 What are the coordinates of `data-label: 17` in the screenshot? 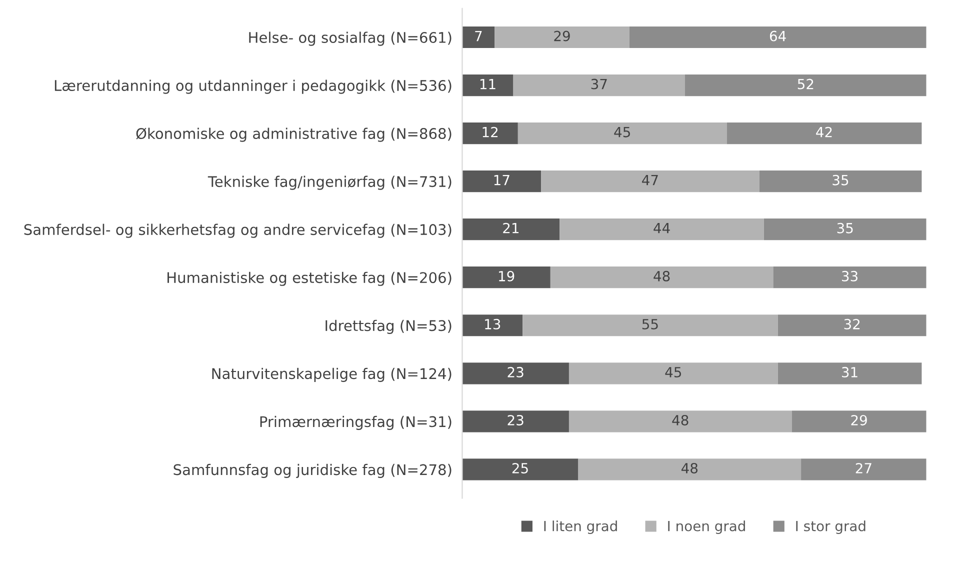 It's located at (502, 180).